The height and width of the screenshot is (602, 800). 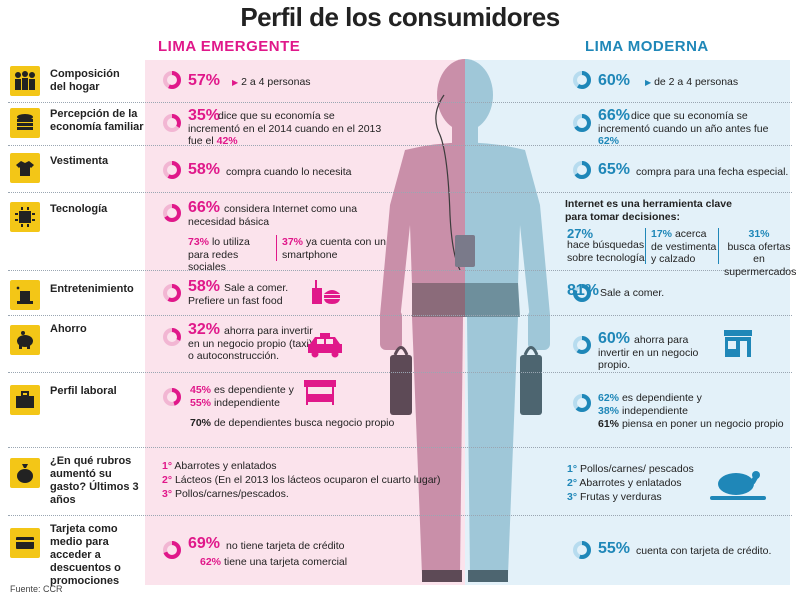 What do you see at coordinates (614, 548) in the screenshot?
I see `percentage-value: 55%` at bounding box center [614, 548].